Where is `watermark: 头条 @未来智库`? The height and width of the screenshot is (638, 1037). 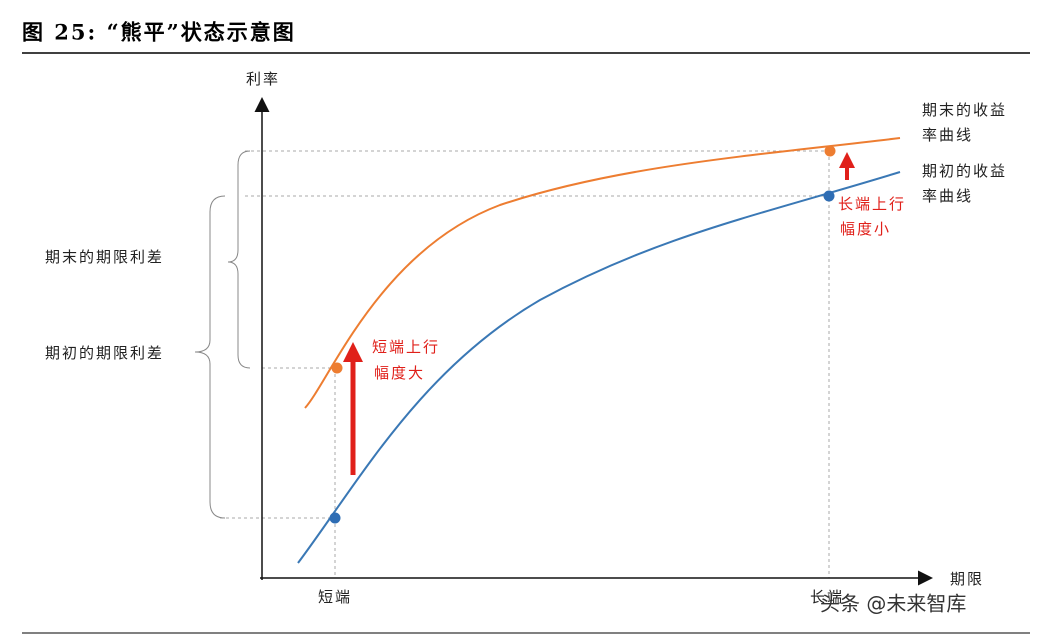 watermark: 头条 @未来智库 is located at coordinates (893, 604).